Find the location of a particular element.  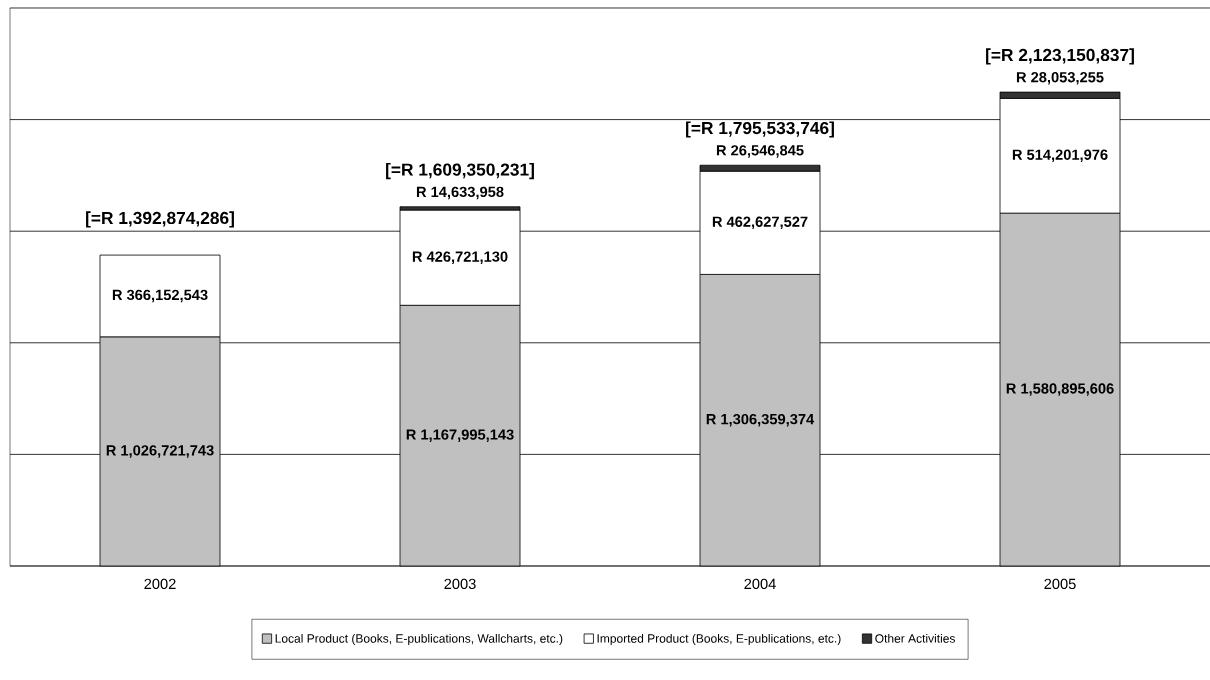

legend-label: Imported Product (Books, E-publications, etc.) is located at coordinates (719, 639).